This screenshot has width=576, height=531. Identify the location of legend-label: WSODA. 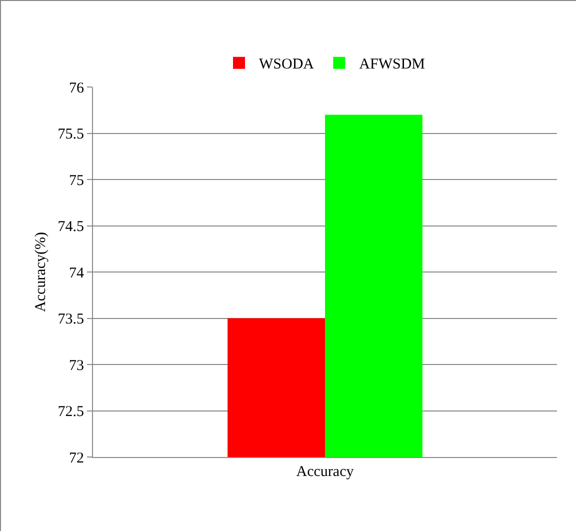
(286, 64).